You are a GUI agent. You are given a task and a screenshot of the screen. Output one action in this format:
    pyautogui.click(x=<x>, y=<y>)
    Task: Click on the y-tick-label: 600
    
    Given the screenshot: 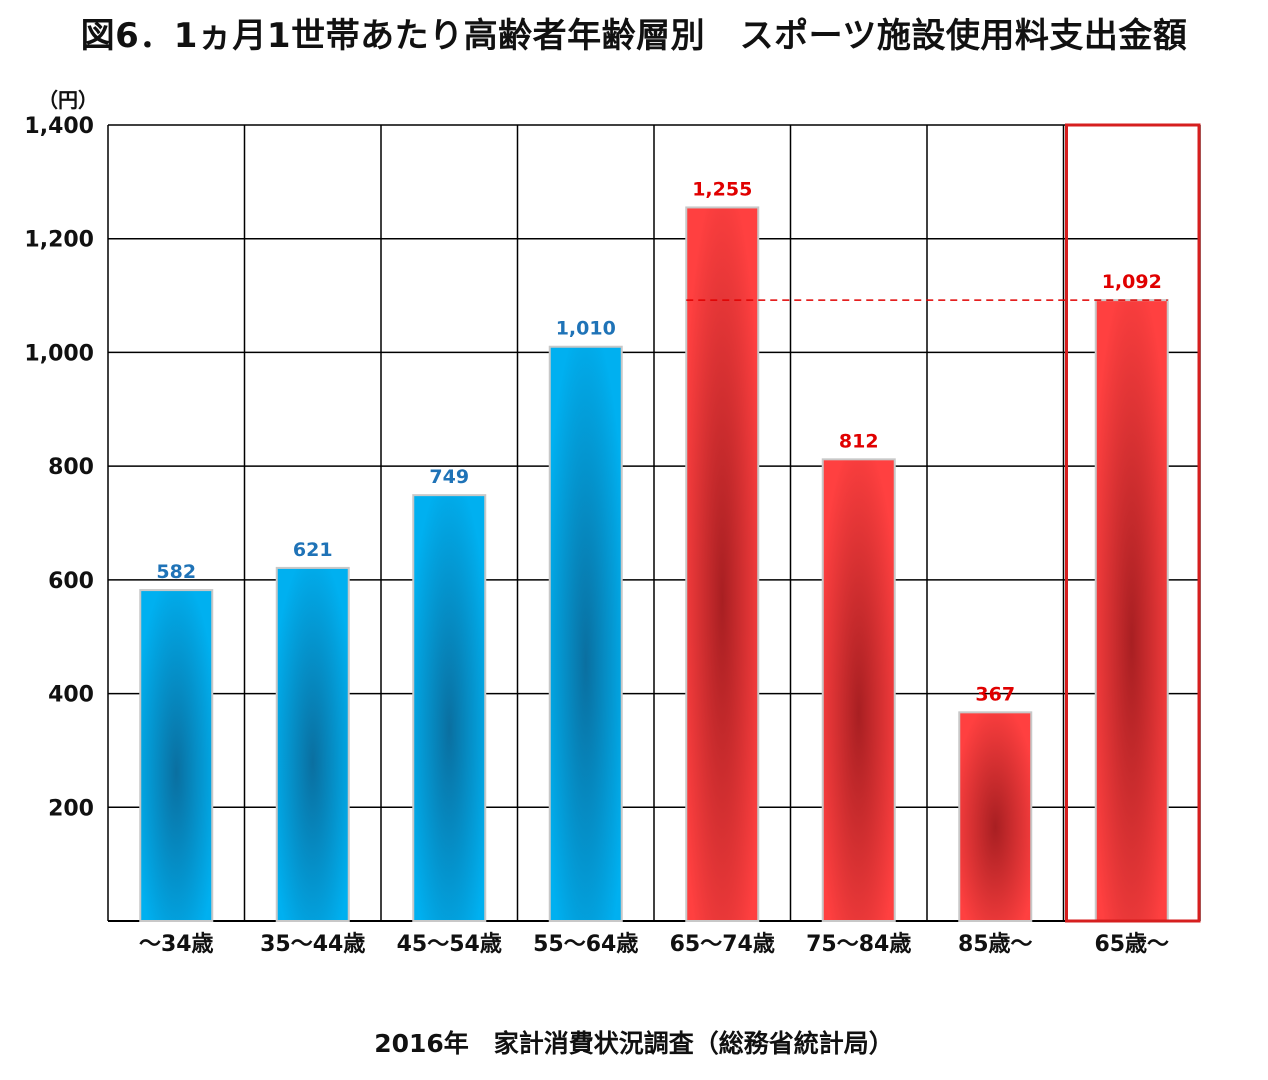 What is the action you would take?
    pyautogui.click(x=71, y=581)
    